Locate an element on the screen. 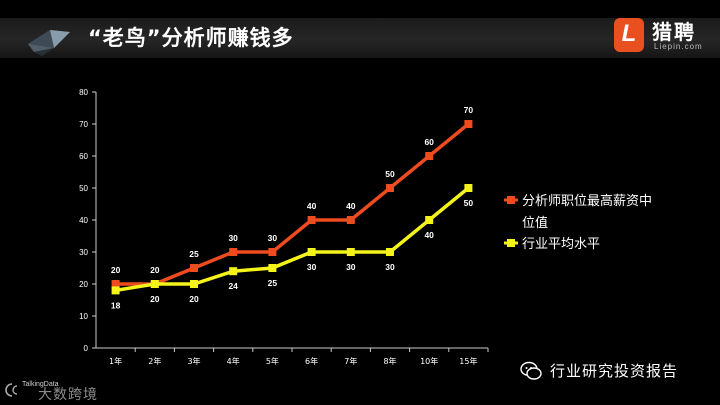  x-tick-label: 6年 is located at coordinates (311, 361).